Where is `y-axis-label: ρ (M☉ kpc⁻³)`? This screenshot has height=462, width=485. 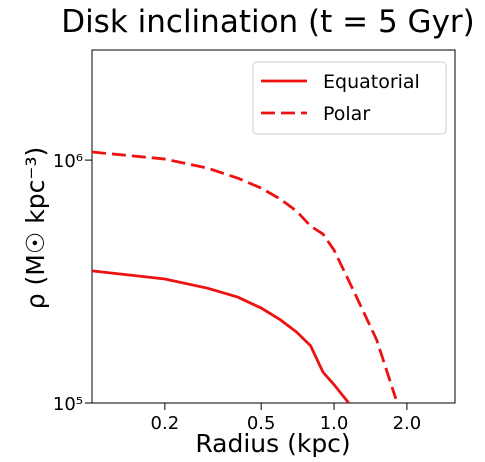
y-axis-label: ρ (M☉ kpc⁻³) is located at coordinates (35, 228).